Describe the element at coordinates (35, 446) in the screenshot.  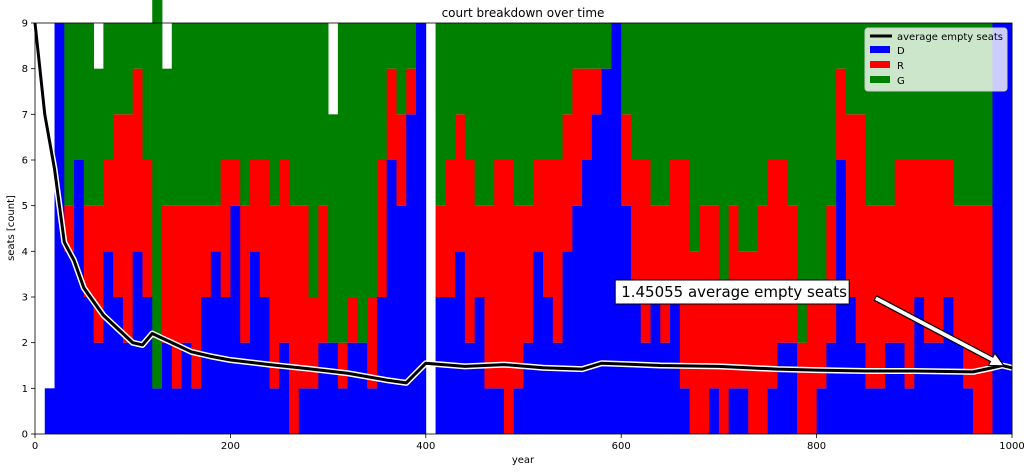
I see `x-tick-label: 0` at that location.